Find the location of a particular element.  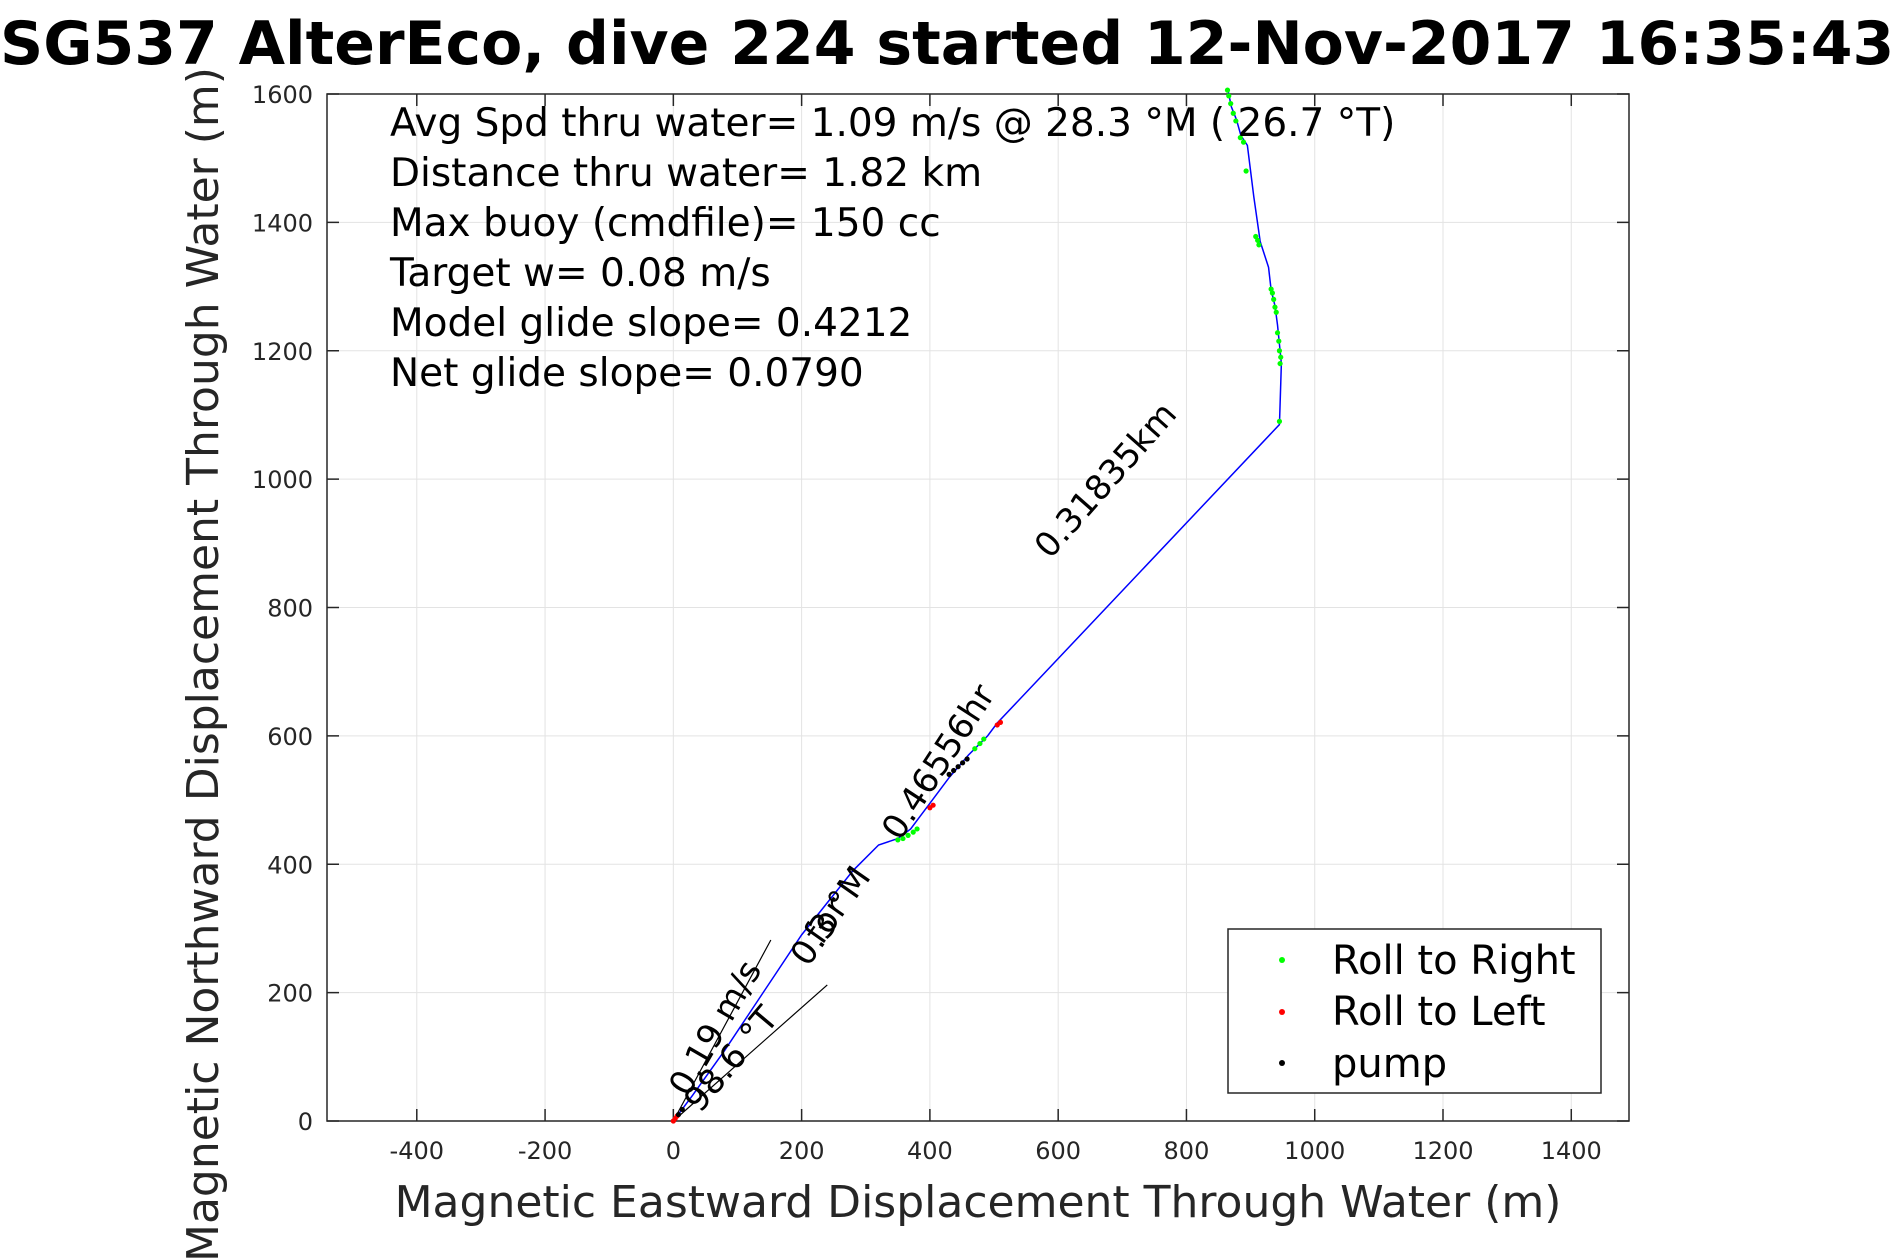

y-tick-label: 600 is located at coordinates (290, 737).